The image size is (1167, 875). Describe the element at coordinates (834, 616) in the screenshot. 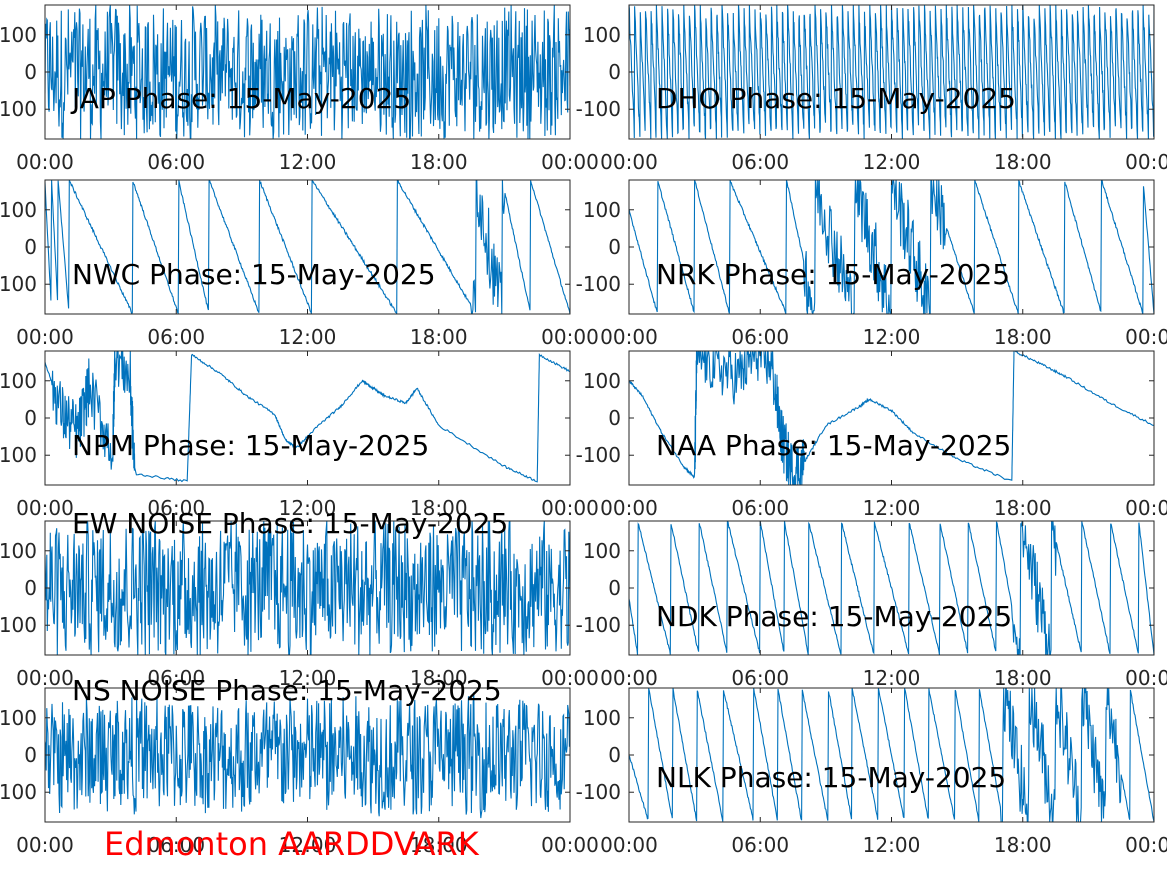

I see `subplot-title: NDK Phase: 15-May-2025` at that location.